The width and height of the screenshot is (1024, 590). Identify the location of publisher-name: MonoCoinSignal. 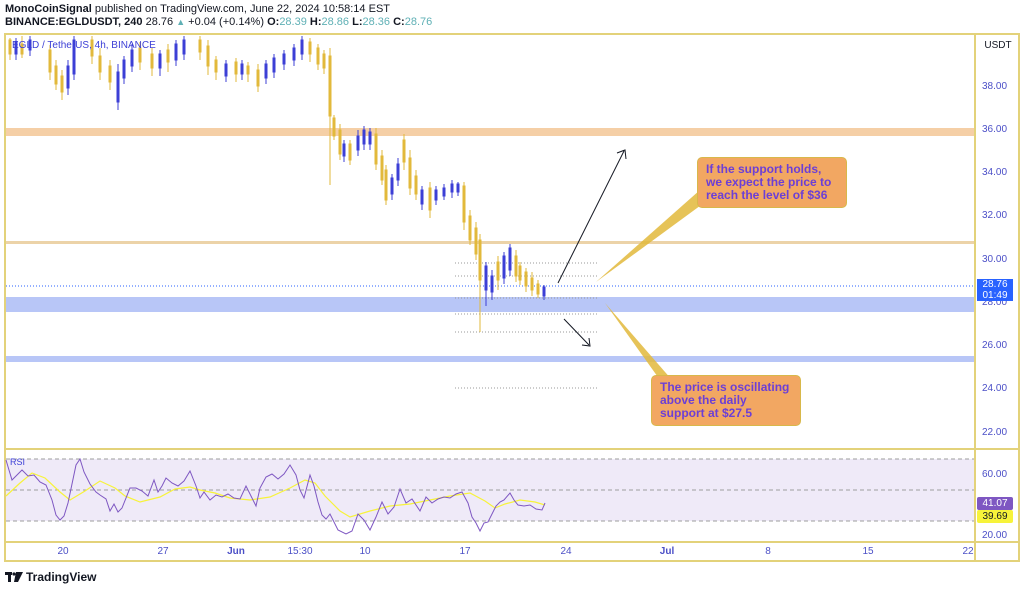
(48, 9).